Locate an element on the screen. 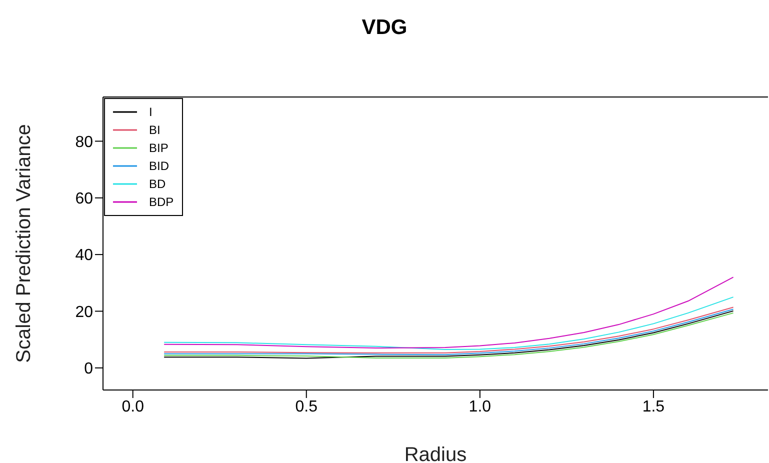 This screenshot has height=463, width=769. x-tick-label: 0.5 is located at coordinates (306, 407).